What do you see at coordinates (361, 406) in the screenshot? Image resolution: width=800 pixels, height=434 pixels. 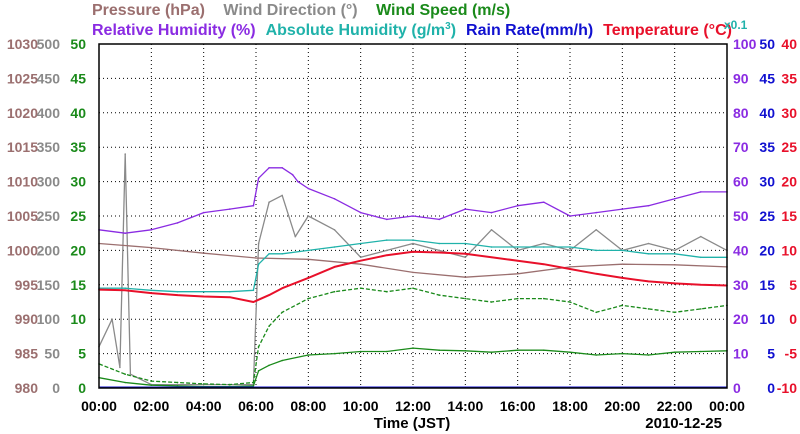 I see `x-tick-label: 10:00` at bounding box center [361, 406].